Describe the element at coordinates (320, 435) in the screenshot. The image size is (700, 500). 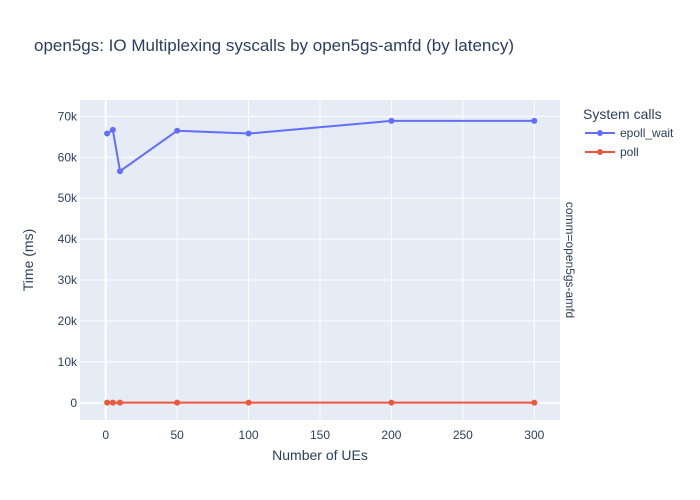
I see `x-tick-label: 150` at that location.